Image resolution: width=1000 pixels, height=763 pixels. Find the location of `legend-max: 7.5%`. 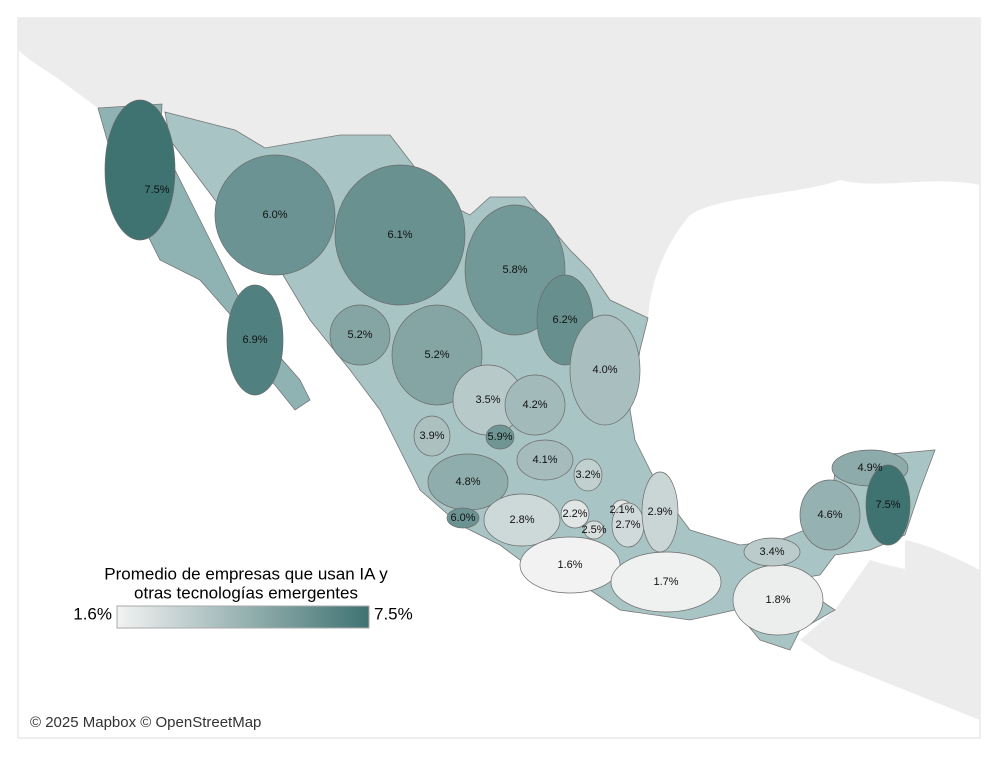

legend-max: 7.5% is located at coordinates (393, 613).